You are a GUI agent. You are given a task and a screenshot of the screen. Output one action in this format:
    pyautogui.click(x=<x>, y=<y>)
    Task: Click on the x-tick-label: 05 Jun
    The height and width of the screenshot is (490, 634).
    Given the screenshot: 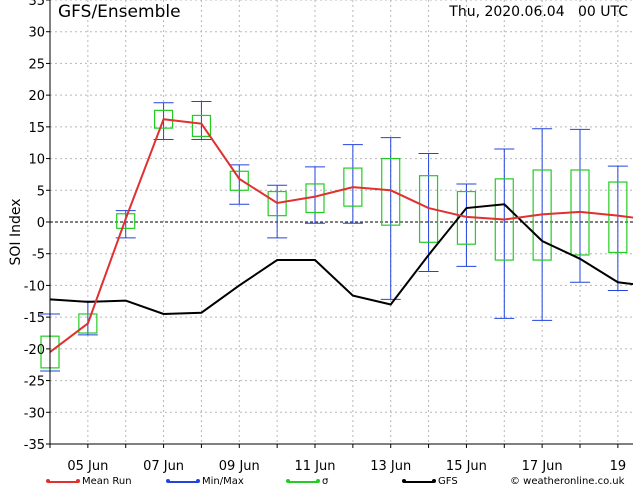 What is the action you would take?
    pyautogui.click(x=87, y=466)
    